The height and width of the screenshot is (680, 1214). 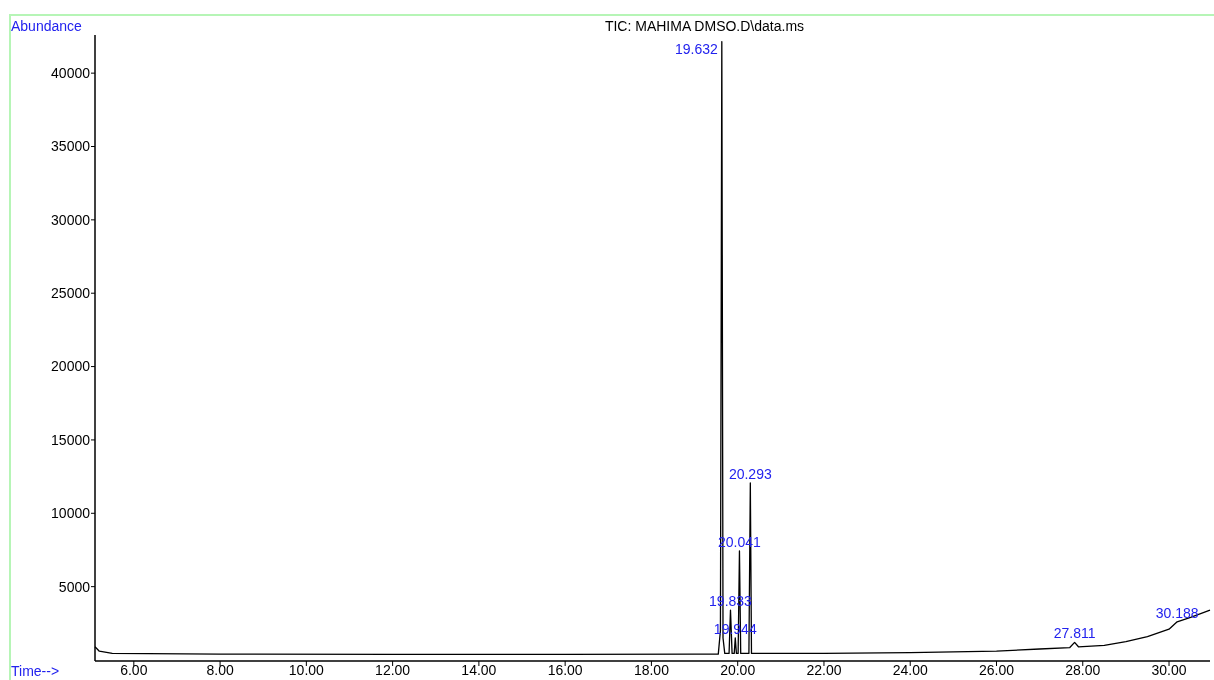 What do you see at coordinates (71, 439) in the screenshot?
I see `y-tick-label: 15000` at bounding box center [71, 439].